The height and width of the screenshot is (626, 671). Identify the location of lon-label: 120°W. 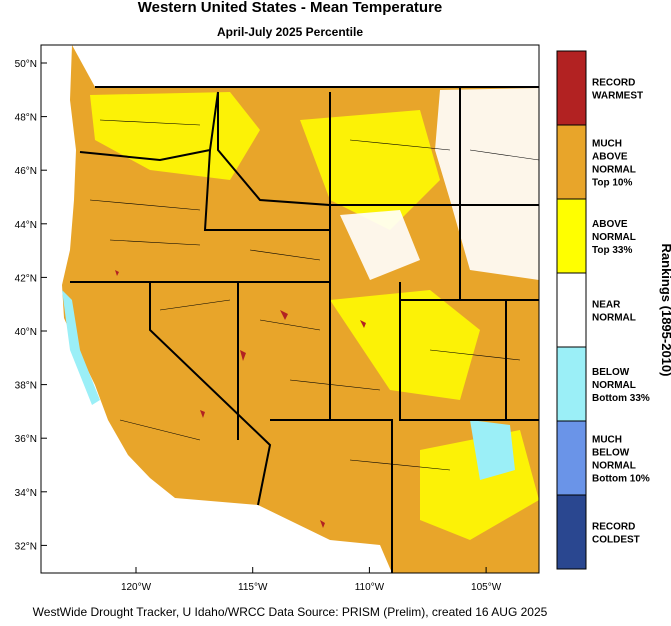
(136, 587).